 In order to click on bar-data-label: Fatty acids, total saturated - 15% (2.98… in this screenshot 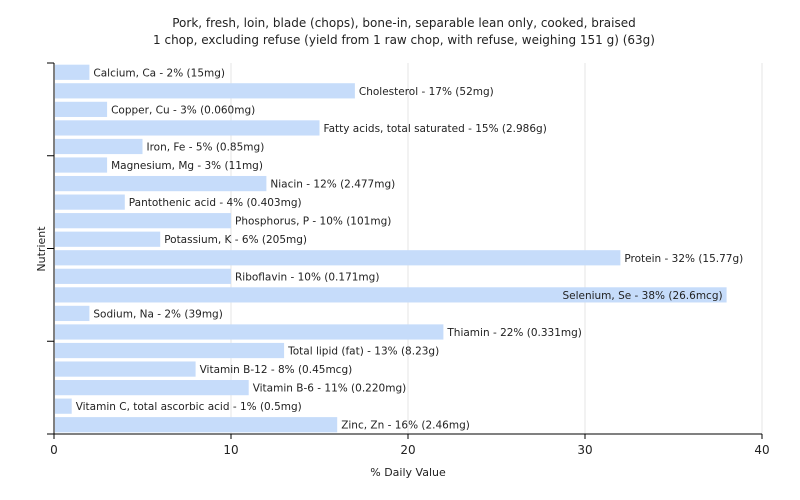, I will do `click(435, 129)`.